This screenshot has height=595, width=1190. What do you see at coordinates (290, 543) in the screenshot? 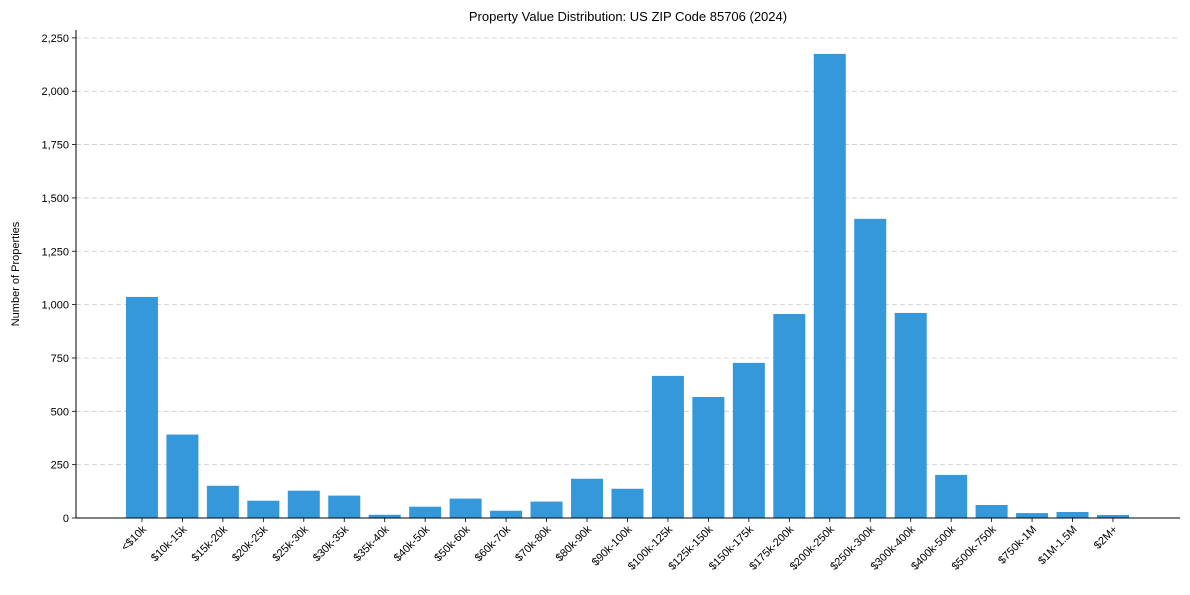
I see `x-tick-label: $25k-30k` at bounding box center [290, 543].